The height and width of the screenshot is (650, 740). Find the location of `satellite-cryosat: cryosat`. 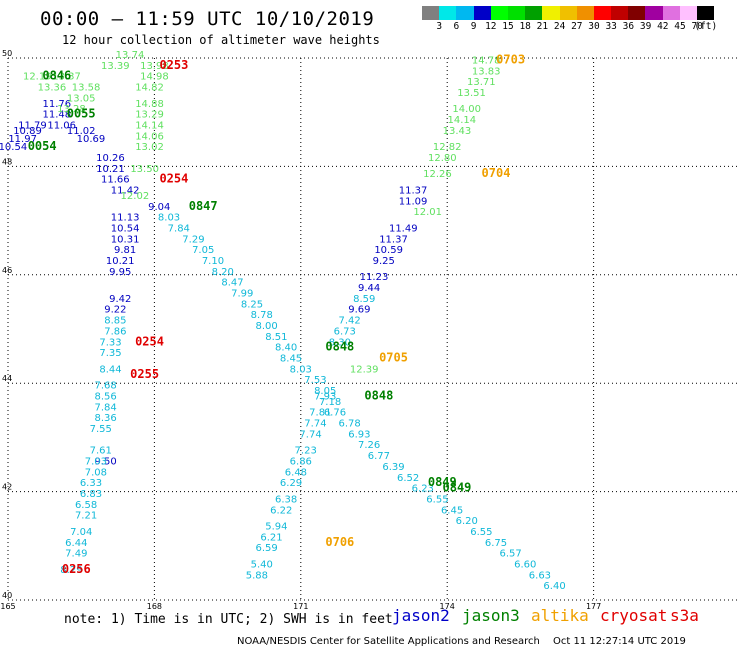

satellite-cryosat: cryosat is located at coordinates (634, 615).